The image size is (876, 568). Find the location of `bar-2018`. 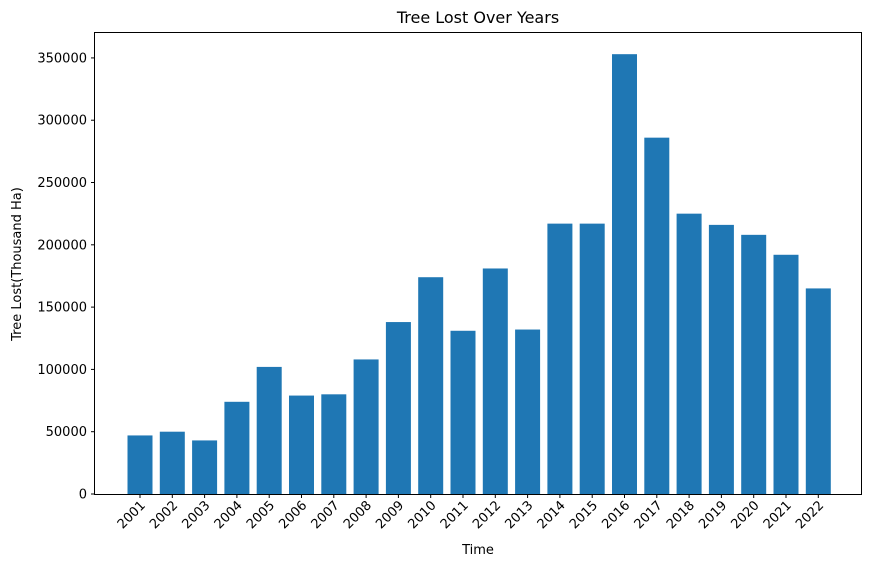

bar-2018 is located at coordinates (689, 353).